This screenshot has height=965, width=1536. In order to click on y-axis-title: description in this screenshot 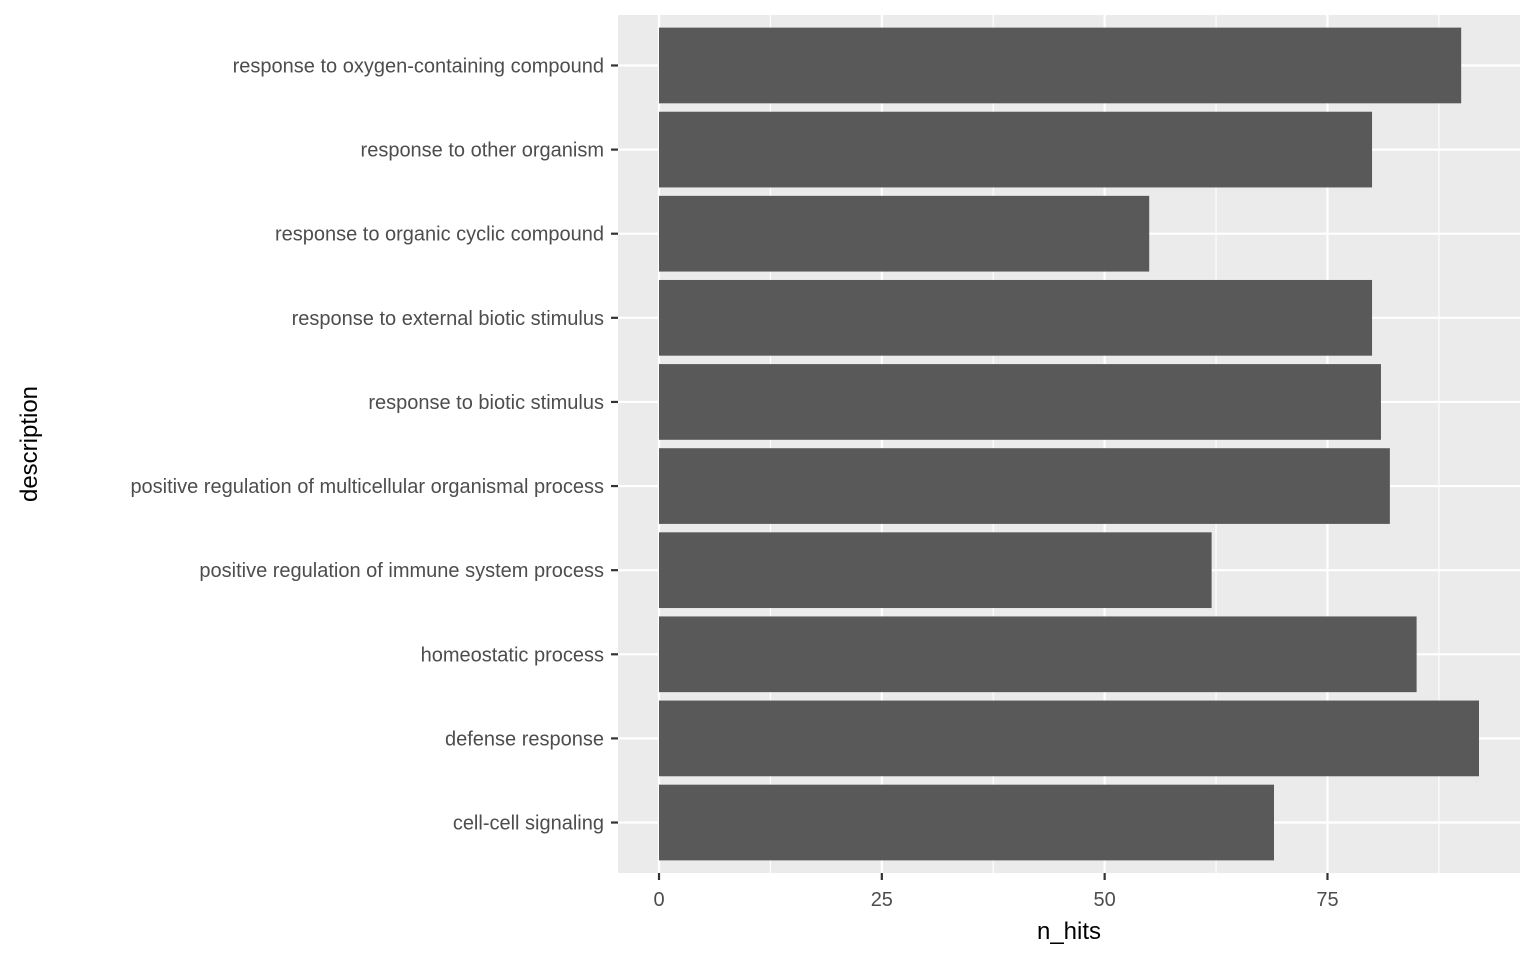, I will do `click(29, 444)`.